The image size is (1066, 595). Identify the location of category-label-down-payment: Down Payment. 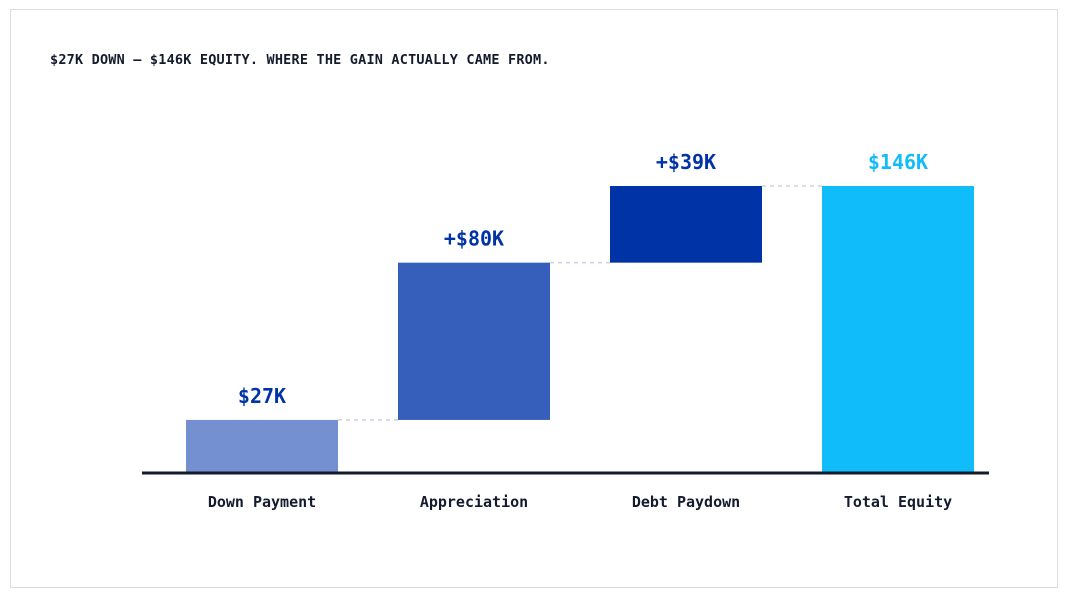
(262, 502).